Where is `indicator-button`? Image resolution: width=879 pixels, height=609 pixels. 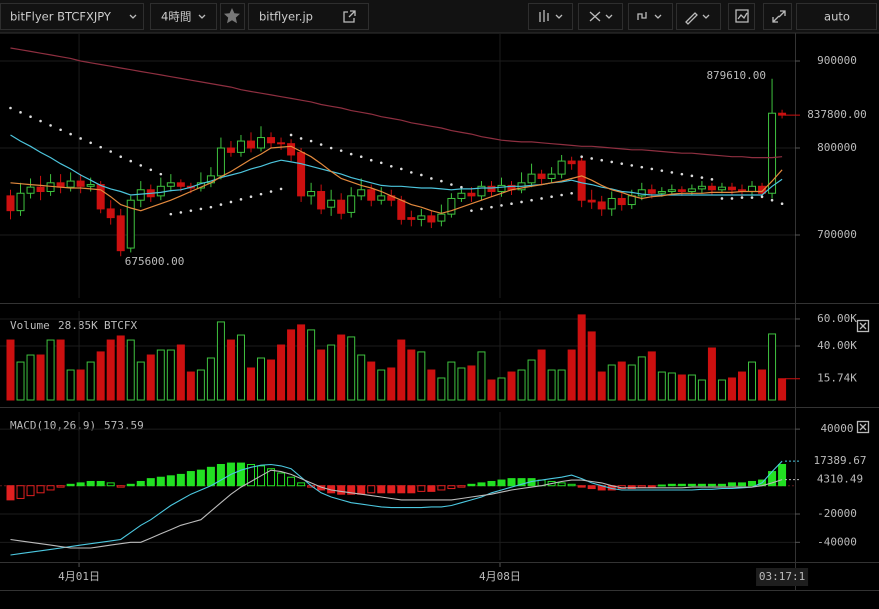 indicator-button is located at coordinates (600, 16).